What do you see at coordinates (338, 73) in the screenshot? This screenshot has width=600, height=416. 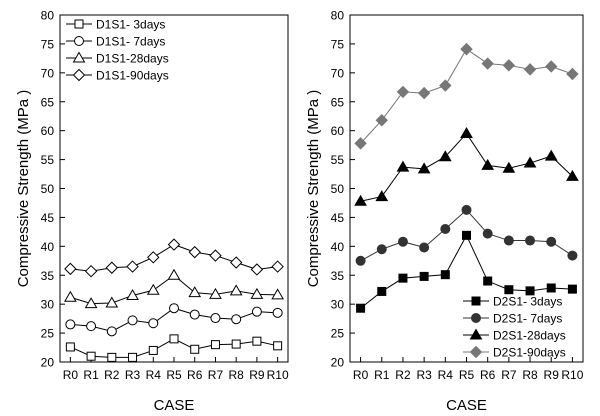 I see `y-tick-label: 70` at bounding box center [338, 73].